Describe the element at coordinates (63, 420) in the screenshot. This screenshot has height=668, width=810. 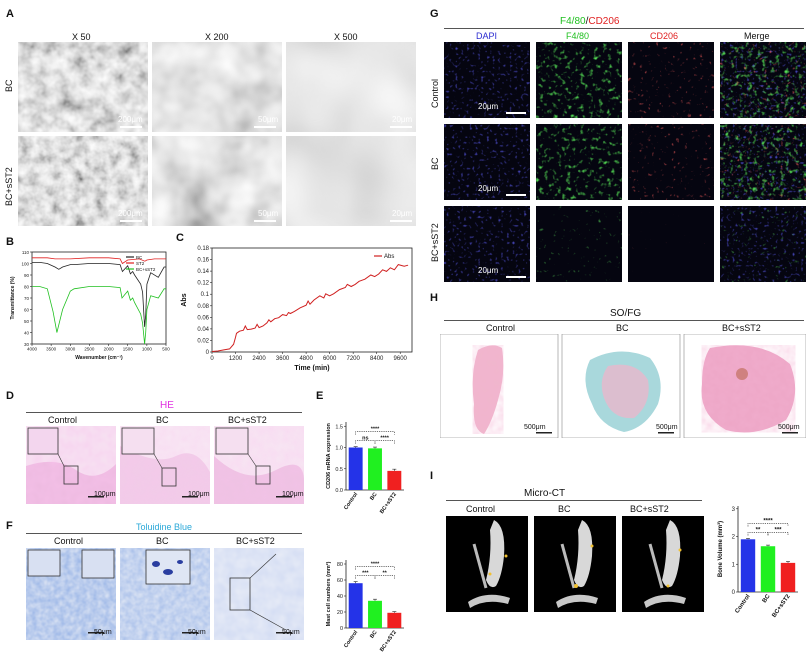
I see `he-col-control: Control` at that location.